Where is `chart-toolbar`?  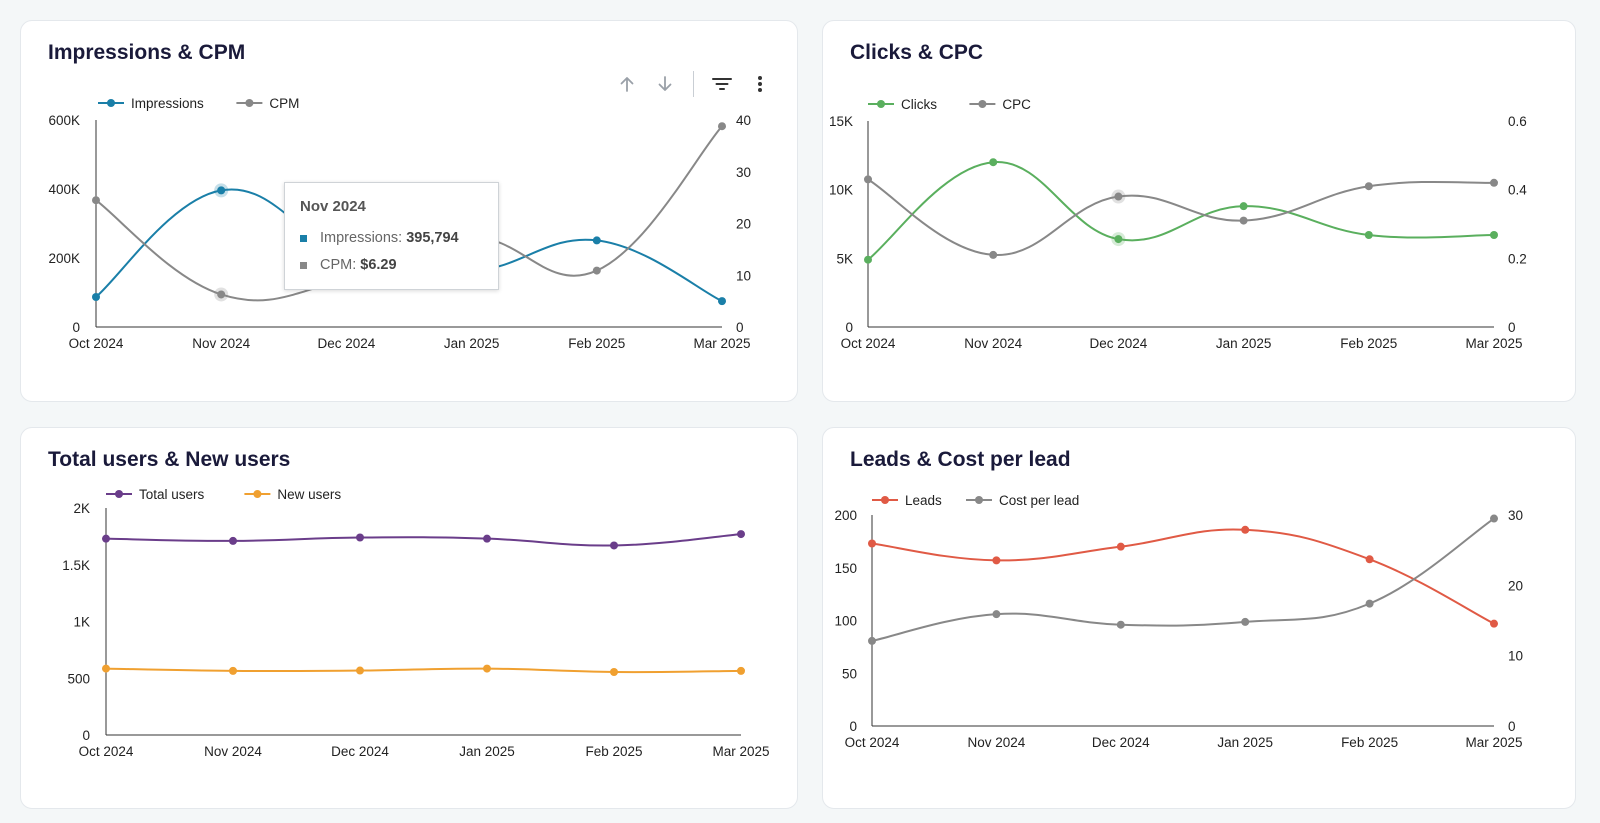 chart-toolbar is located at coordinates (693, 84).